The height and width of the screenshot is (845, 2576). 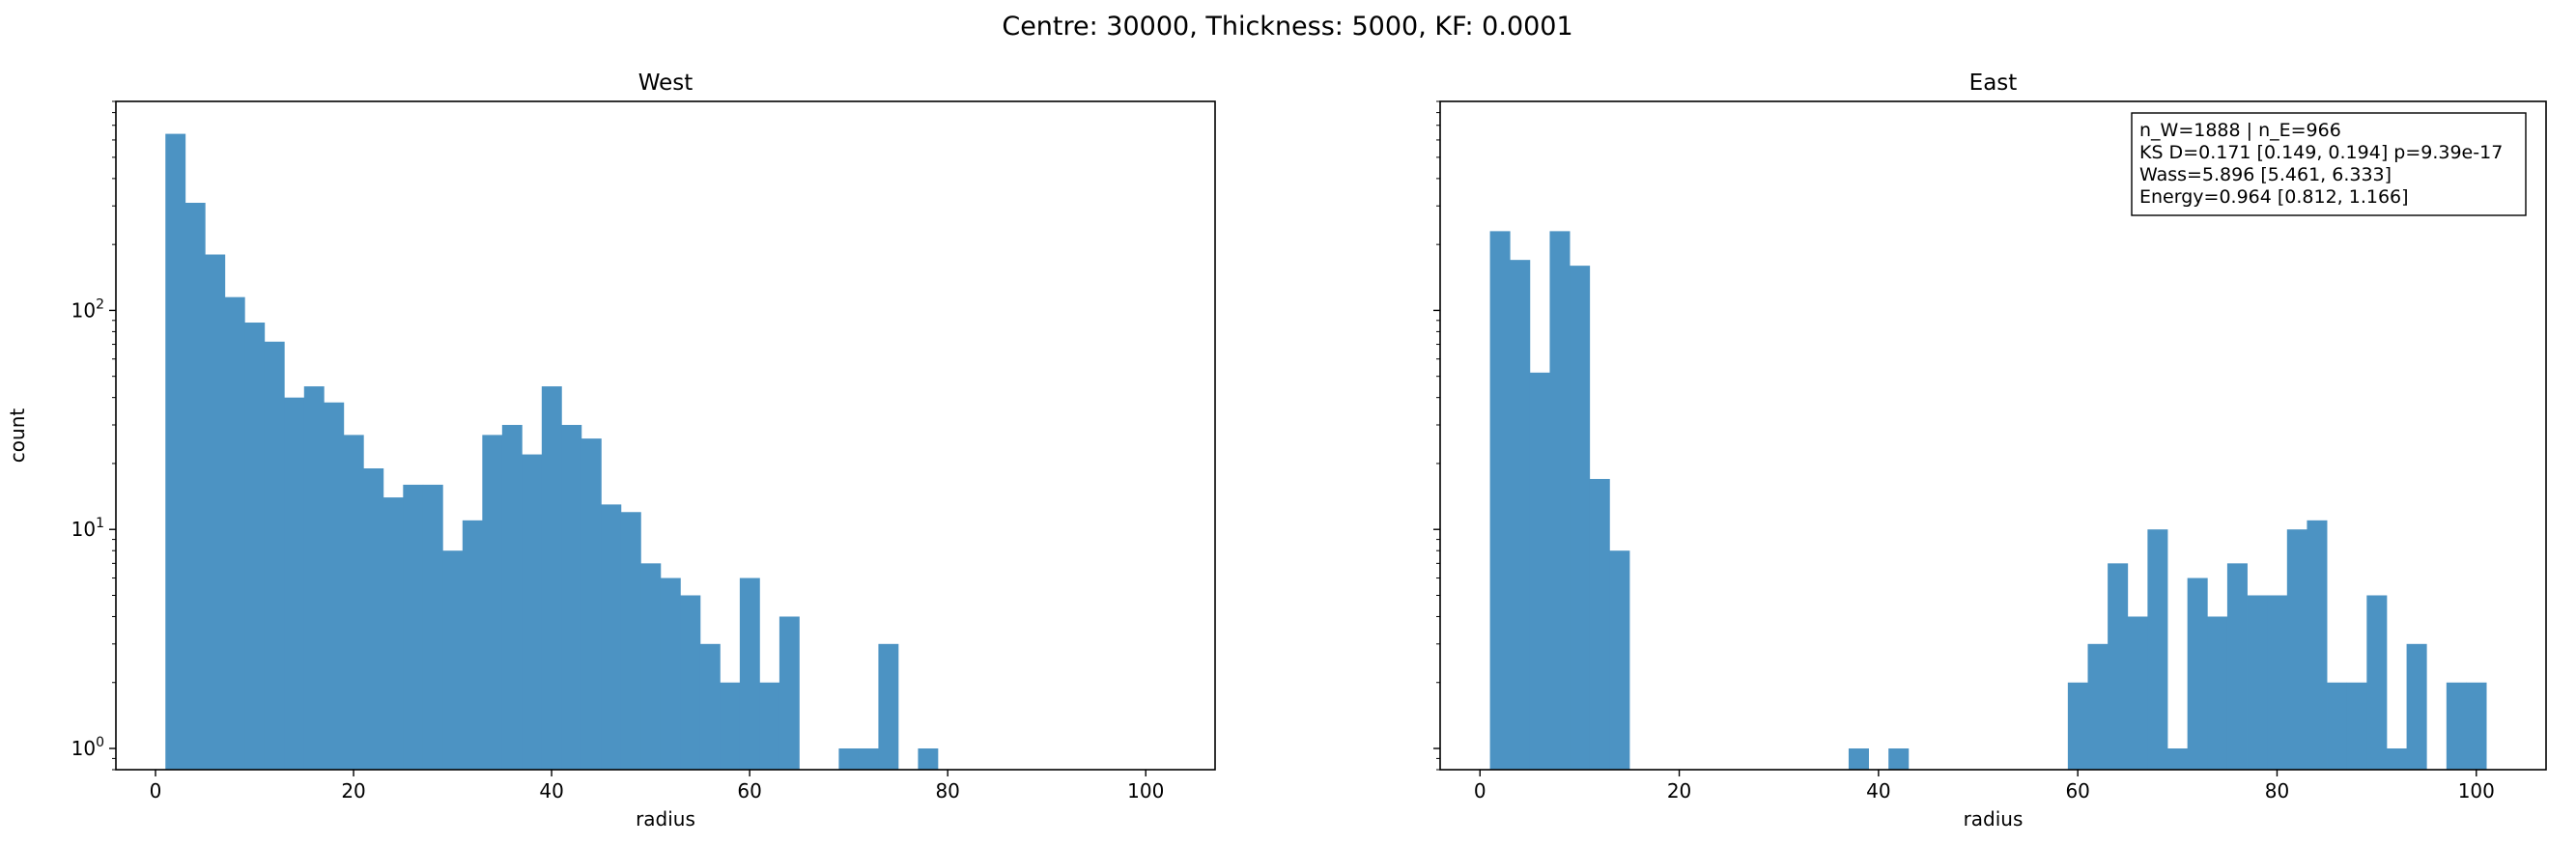 I want to click on stats-annotation-line: n_W=1888 | n_E=966, so click(x=2240, y=130).